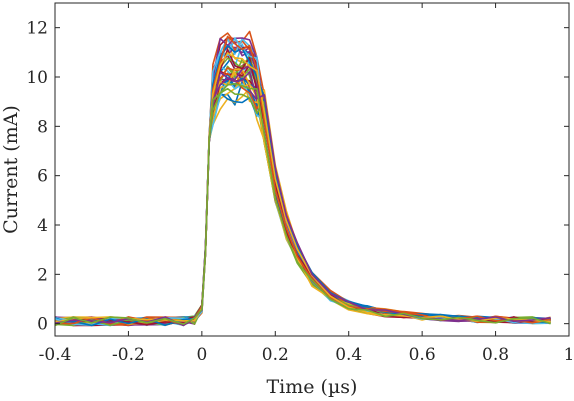 This screenshot has height=401, width=574. What do you see at coordinates (42, 226) in the screenshot?
I see `y-tick-label: 4` at bounding box center [42, 226].